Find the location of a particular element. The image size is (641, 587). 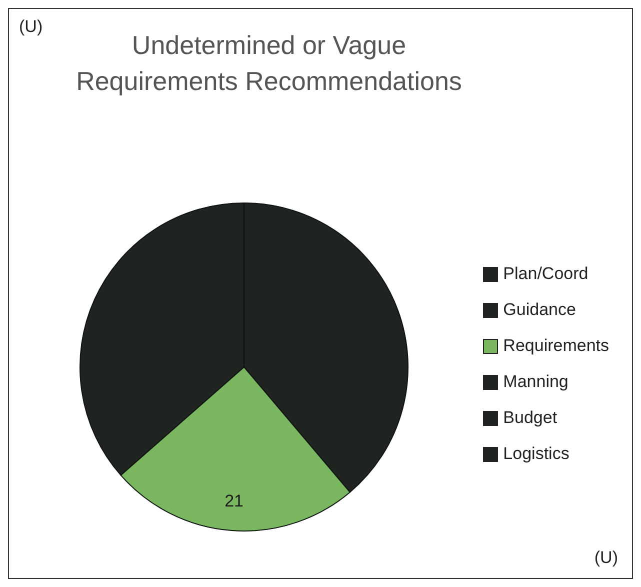

legend-label: Budget is located at coordinates (530, 418).